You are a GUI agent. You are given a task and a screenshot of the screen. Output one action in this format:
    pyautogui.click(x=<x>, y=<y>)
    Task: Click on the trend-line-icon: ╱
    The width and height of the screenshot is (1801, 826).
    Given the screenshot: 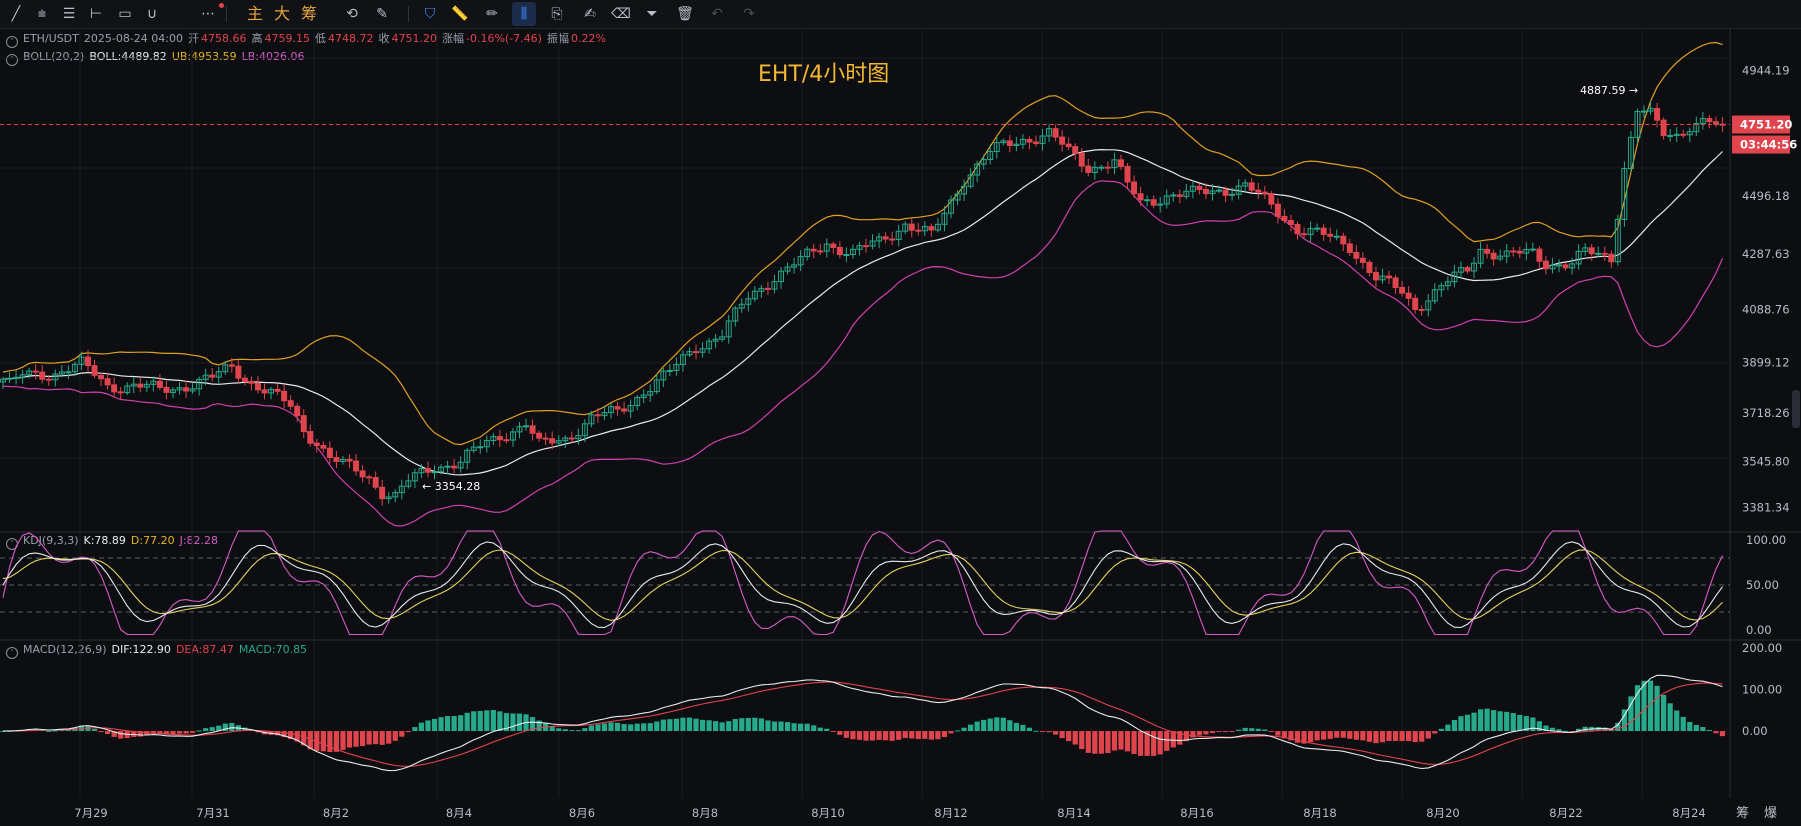 What is the action you would take?
    pyautogui.click(x=16, y=14)
    